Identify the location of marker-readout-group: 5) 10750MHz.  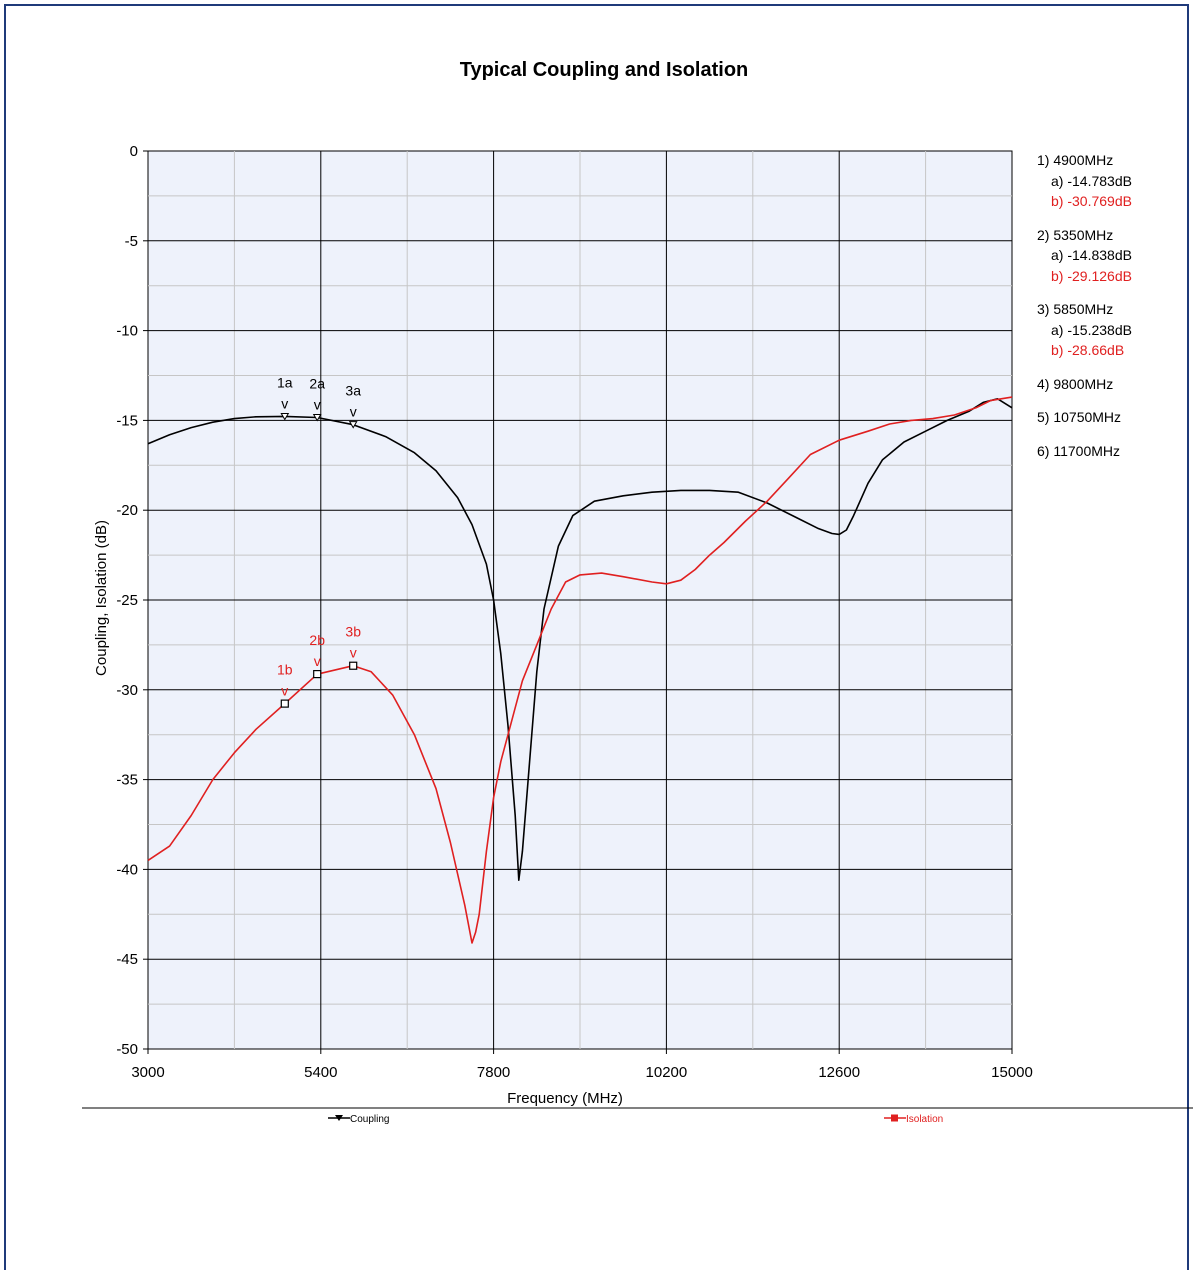
(1084, 417).